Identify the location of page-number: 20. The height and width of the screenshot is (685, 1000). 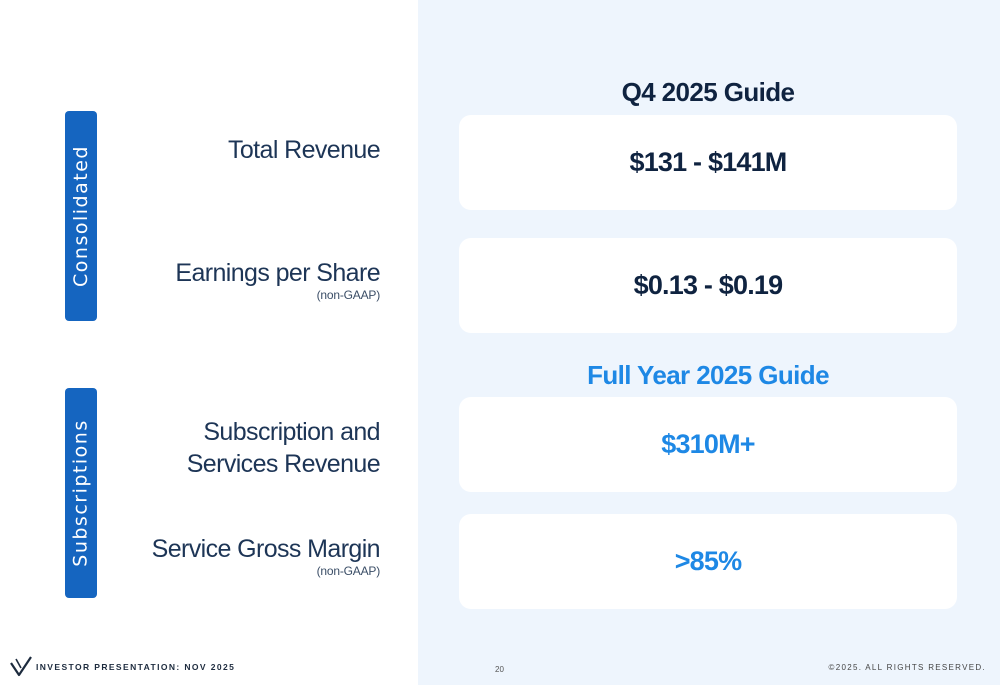
(499, 669).